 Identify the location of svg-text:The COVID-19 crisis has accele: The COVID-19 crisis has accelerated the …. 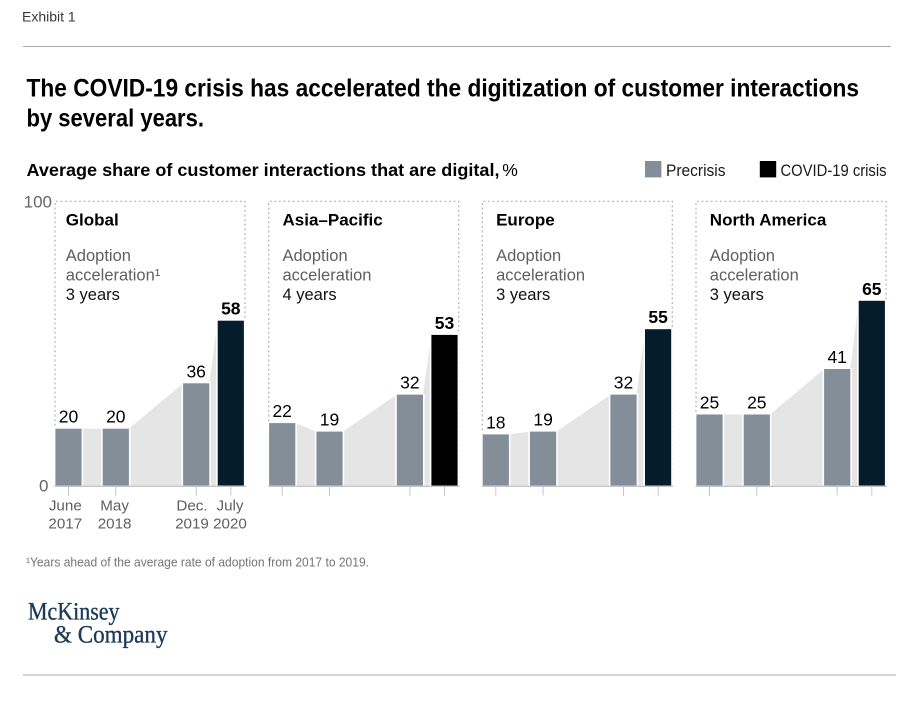
(443, 89).